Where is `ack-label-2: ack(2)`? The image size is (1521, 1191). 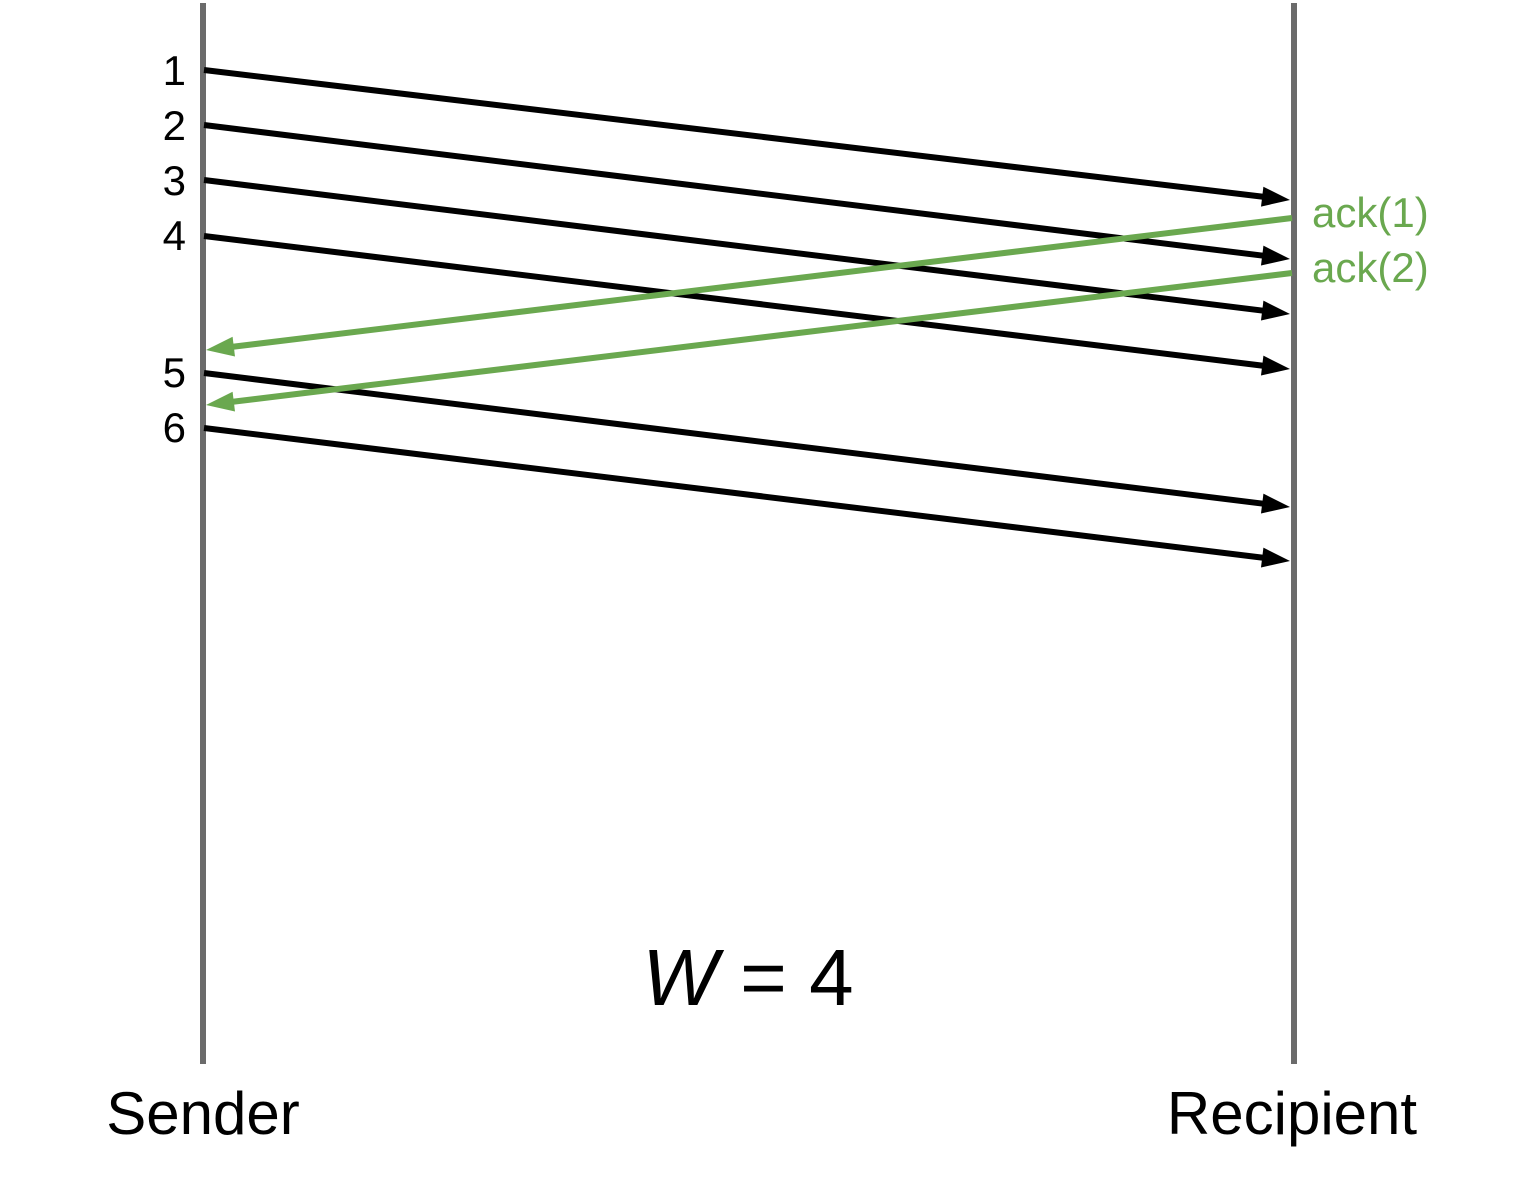 ack-label-2: ack(2) is located at coordinates (1370, 267).